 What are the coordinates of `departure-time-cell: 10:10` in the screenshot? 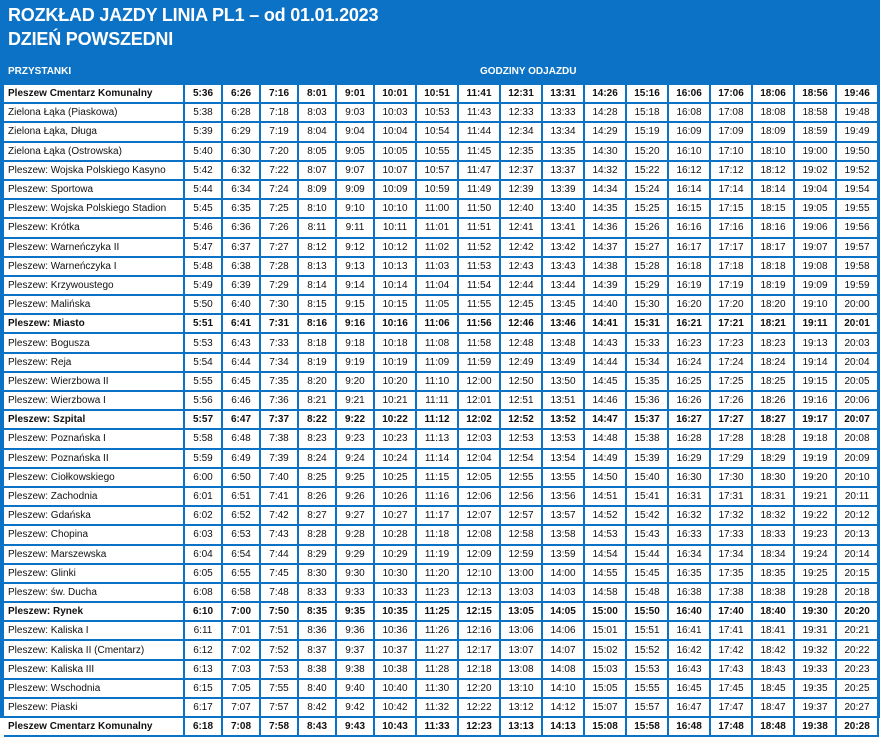 It's located at (396, 210).